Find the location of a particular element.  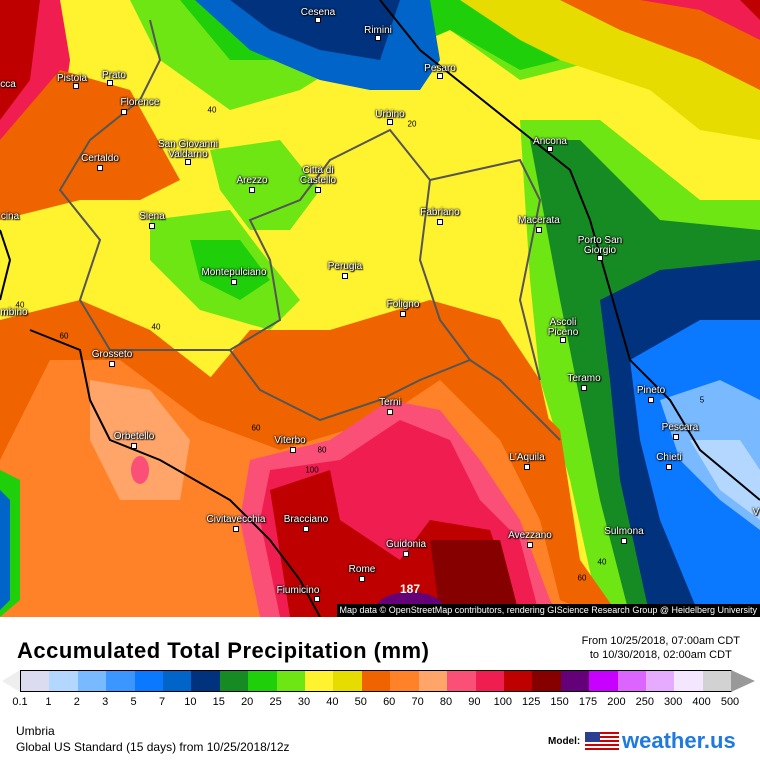

scale-tick-label: 0.1 is located at coordinates (20, 702).